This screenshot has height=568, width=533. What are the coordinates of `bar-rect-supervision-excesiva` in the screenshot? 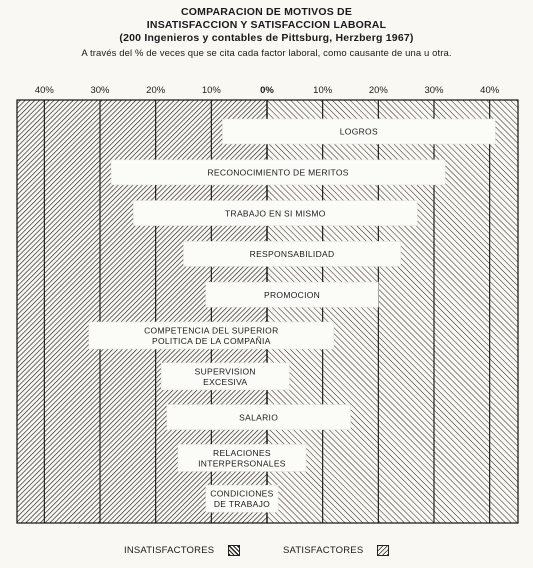 It's located at (225, 376).